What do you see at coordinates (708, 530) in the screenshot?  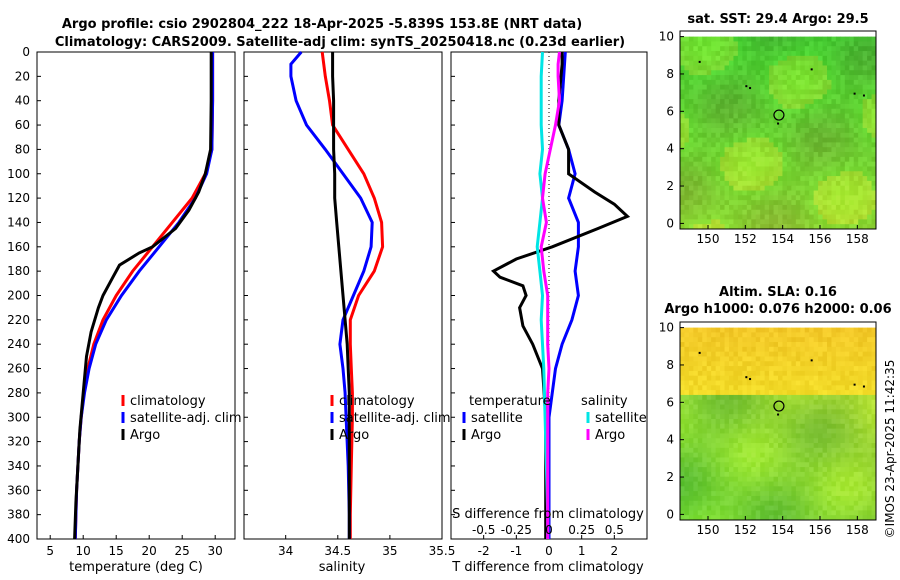 I see `map-x-tick-label: 150` at bounding box center [708, 530].